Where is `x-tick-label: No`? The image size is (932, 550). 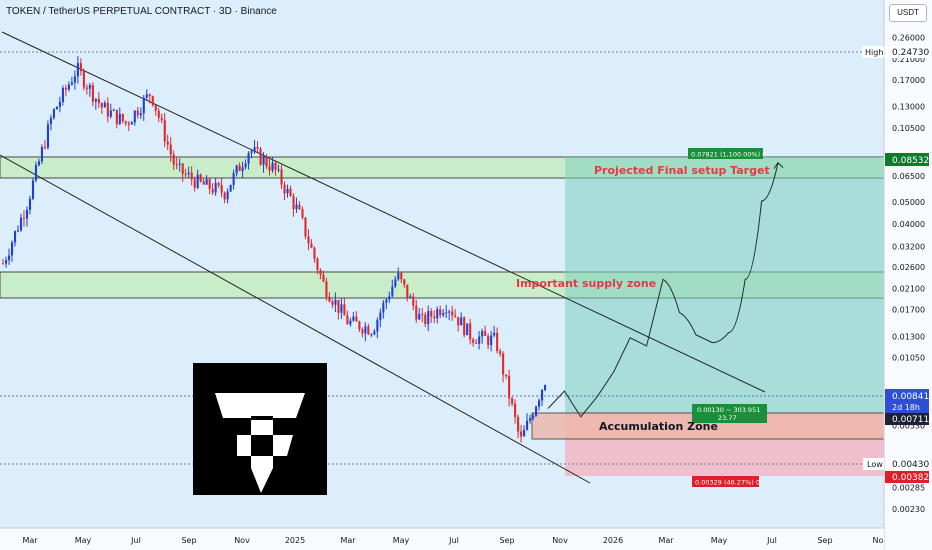 x-tick-label: No is located at coordinates (878, 540).